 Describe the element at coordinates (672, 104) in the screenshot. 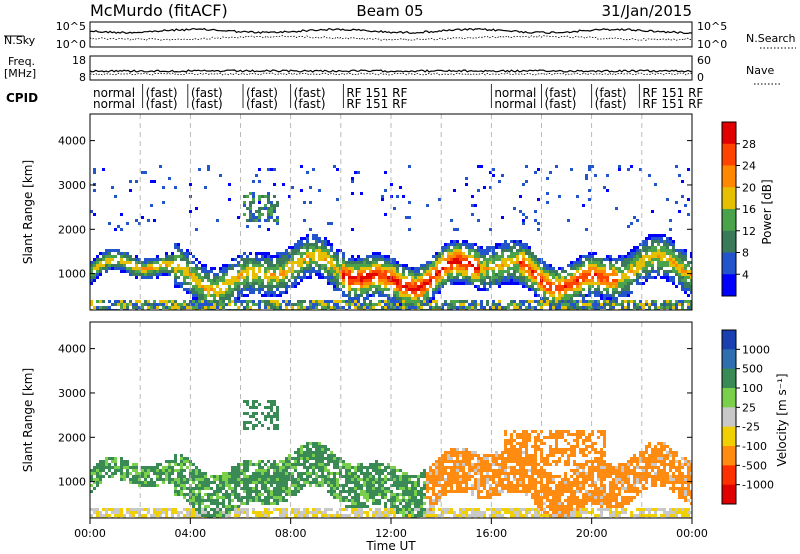

I see `cpid-segment-label-2: RF 151 RF` at that location.